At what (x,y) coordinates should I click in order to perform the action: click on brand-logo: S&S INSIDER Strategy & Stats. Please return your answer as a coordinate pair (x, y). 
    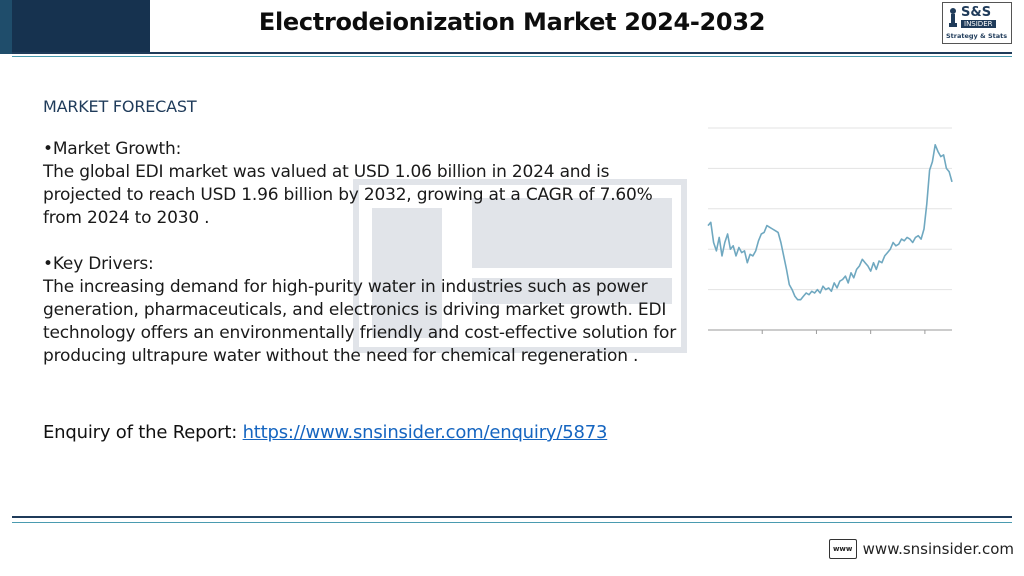
    Looking at the image, I should click on (977, 23).